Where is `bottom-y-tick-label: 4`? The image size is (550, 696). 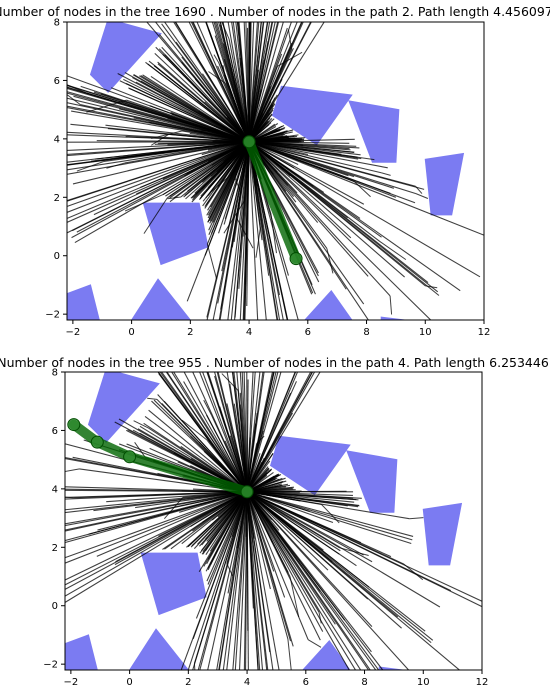
bottom-y-tick-label: 4 is located at coordinates (55, 489).